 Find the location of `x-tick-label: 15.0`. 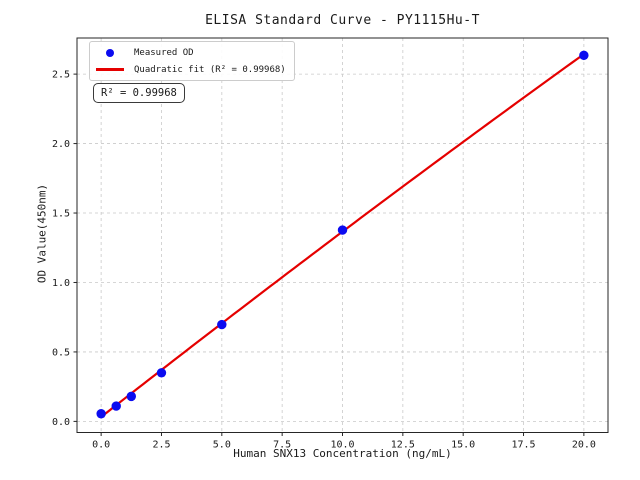

x-tick-label: 15.0 is located at coordinates (463, 445).